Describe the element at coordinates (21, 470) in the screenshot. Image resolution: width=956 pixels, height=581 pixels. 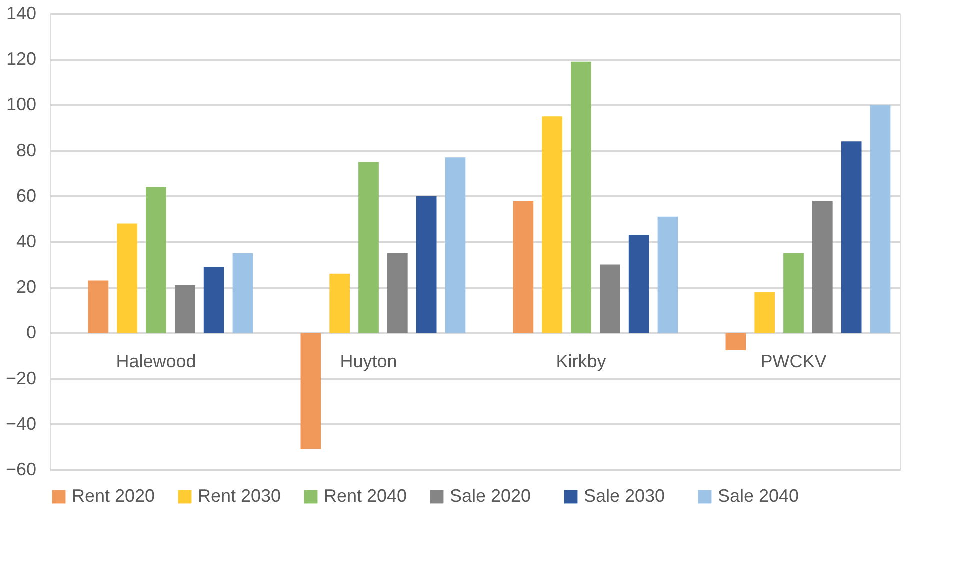
I see `y-tick-label: −60` at that location.